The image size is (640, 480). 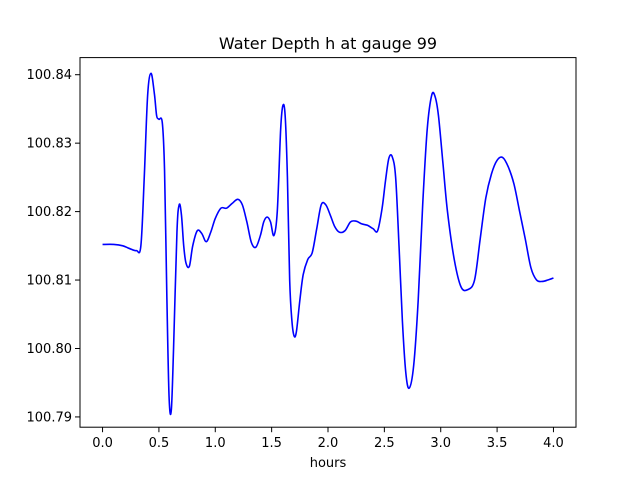 What do you see at coordinates (50, 417) in the screenshot?
I see `y-tick-label: 100.79` at bounding box center [50, 417].